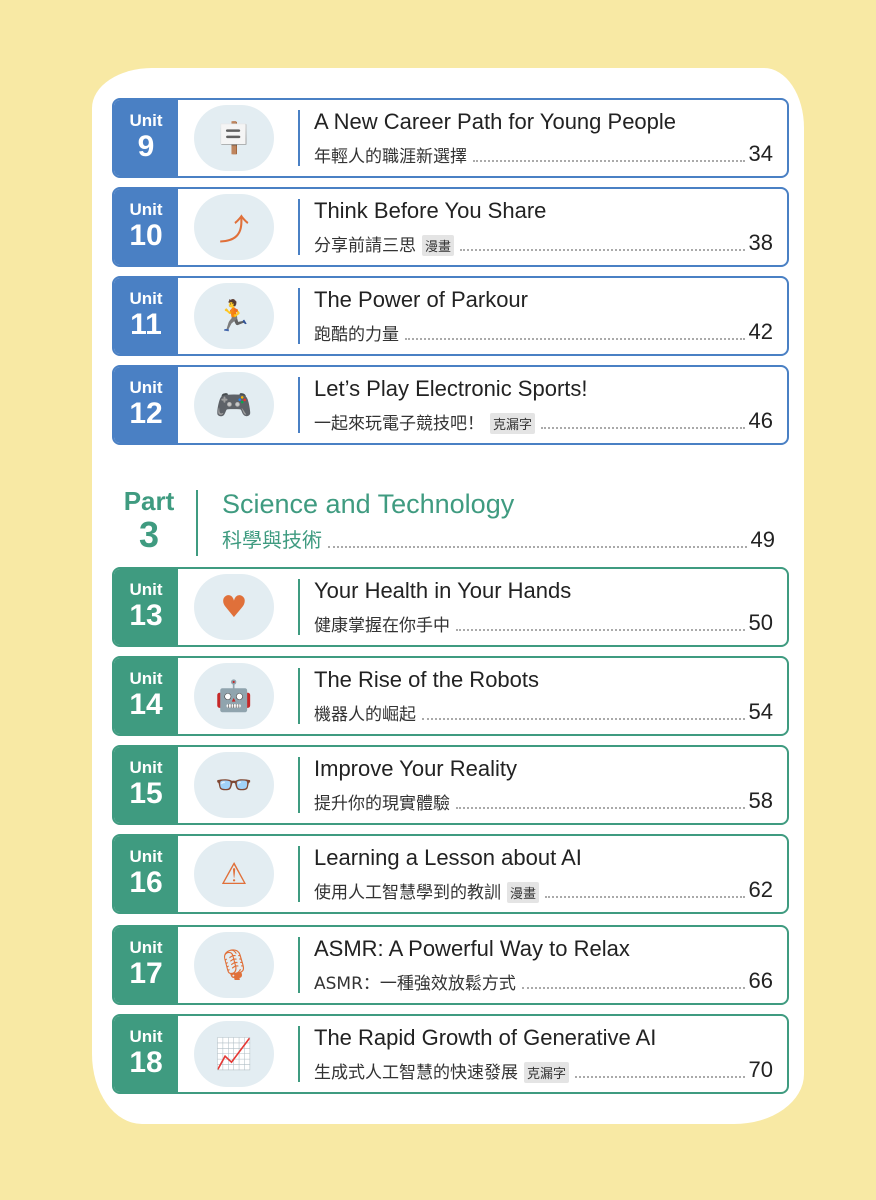 The height and width of the screenshot is (1200, 876). What do you see at coordinates (523, 892) in the screenshot?
I see `unit-tag: 漫畫` at bounding box center [523, 892].